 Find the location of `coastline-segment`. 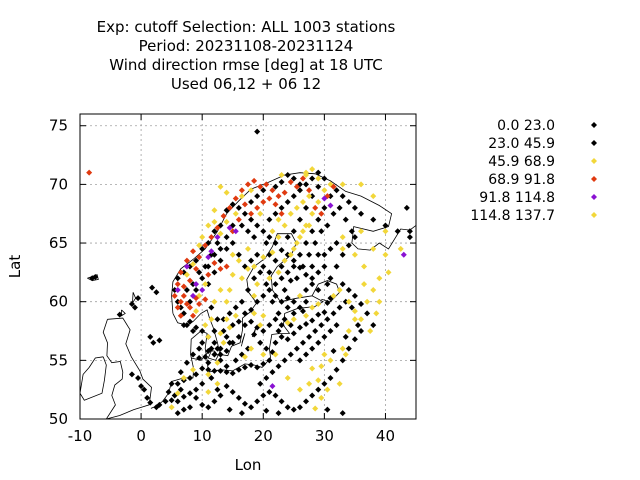

coastline-segment is located at coordinates (93, 378).